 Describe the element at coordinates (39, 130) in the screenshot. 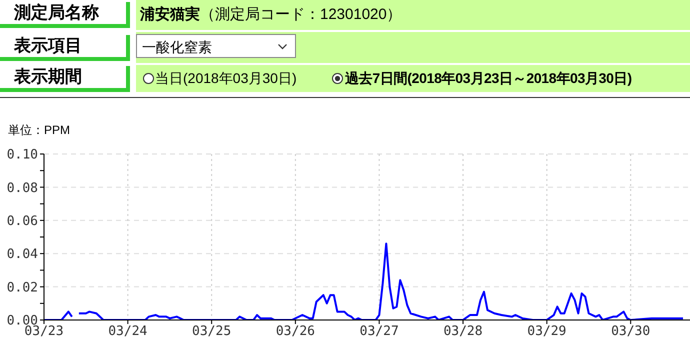

I see `y-axis-title: 単位：PPM` at that location.